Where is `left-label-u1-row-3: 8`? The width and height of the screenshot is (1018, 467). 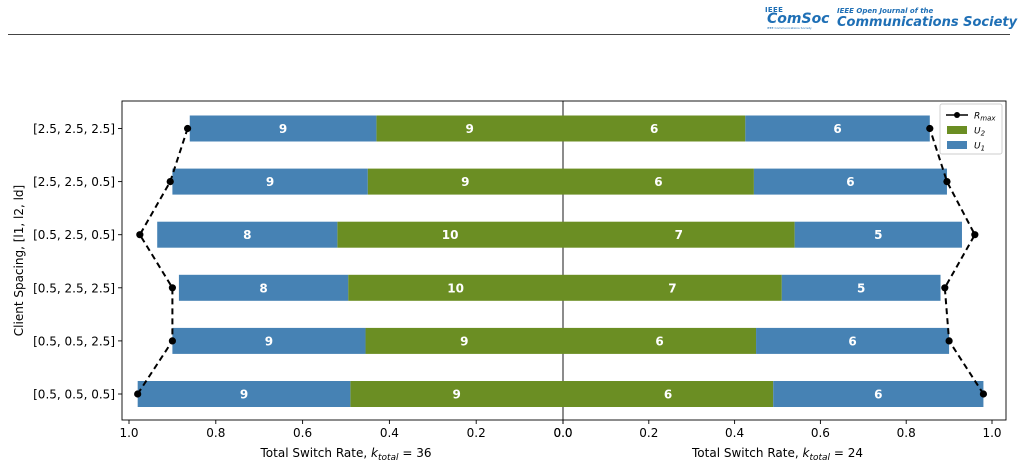 left-label-u1-row-3: 8 is located at coordinates (247, 235).